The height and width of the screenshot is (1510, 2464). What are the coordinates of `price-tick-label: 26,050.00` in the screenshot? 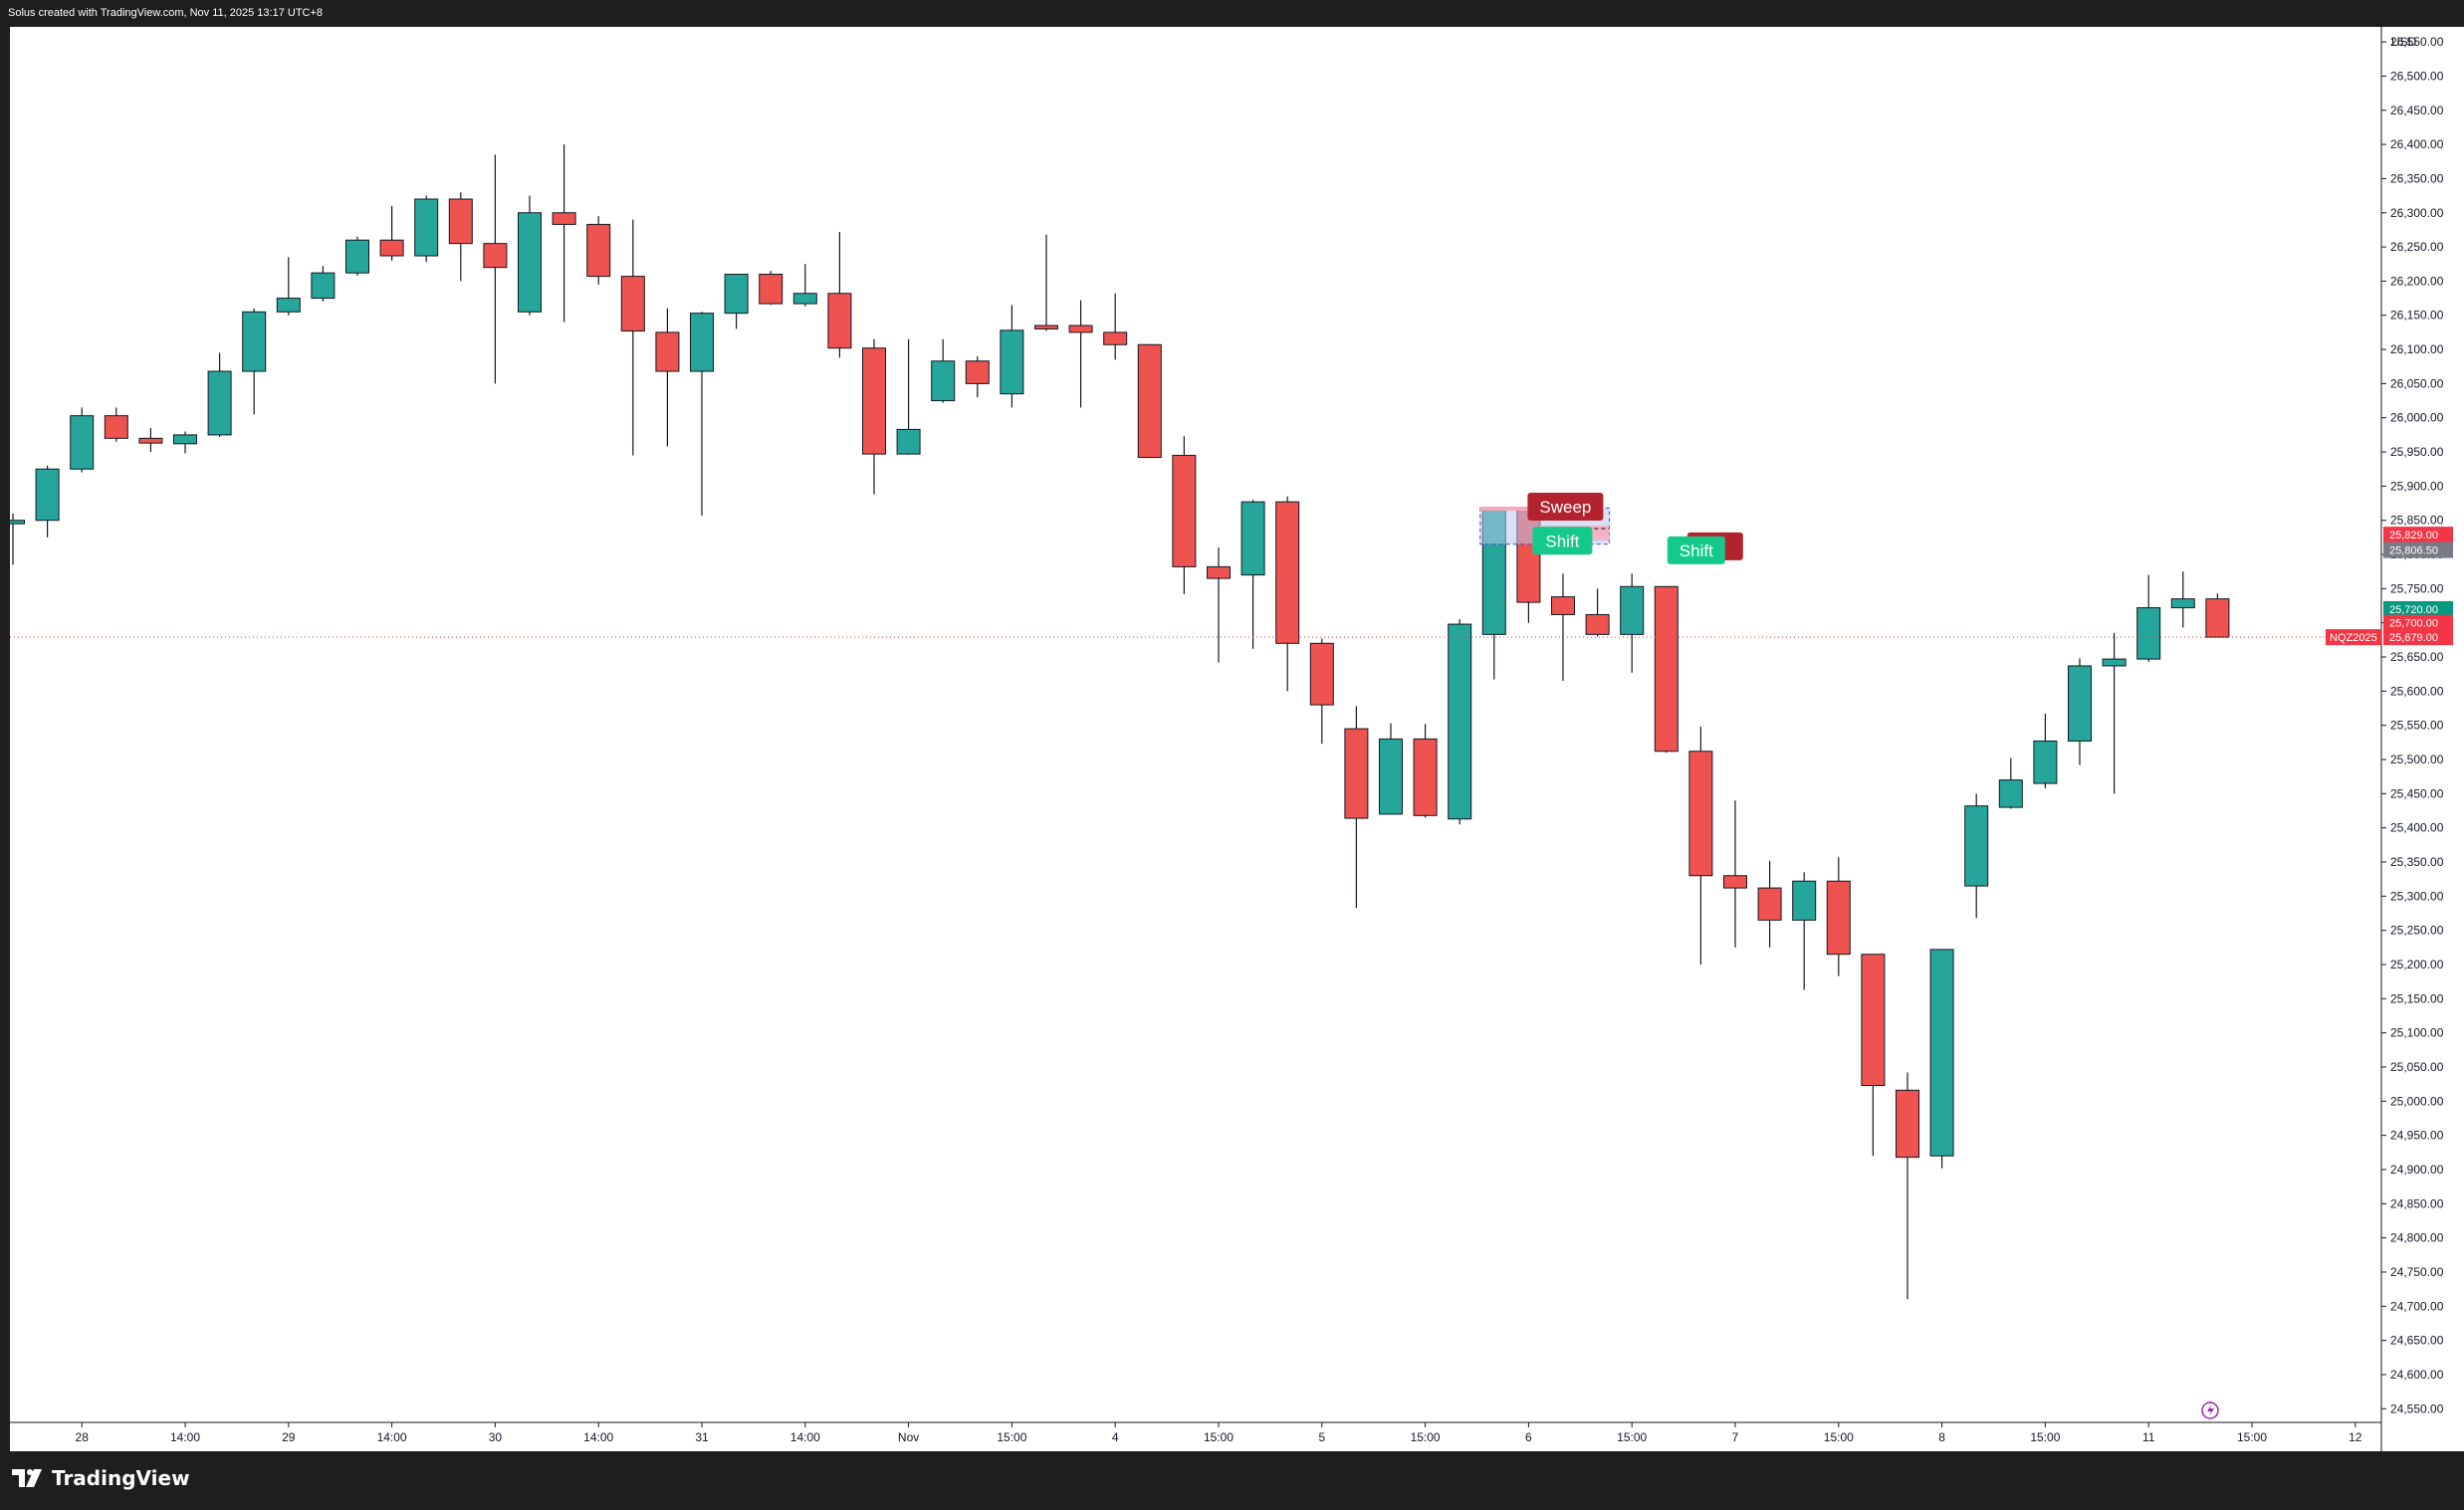 It's located at (2417, 383).